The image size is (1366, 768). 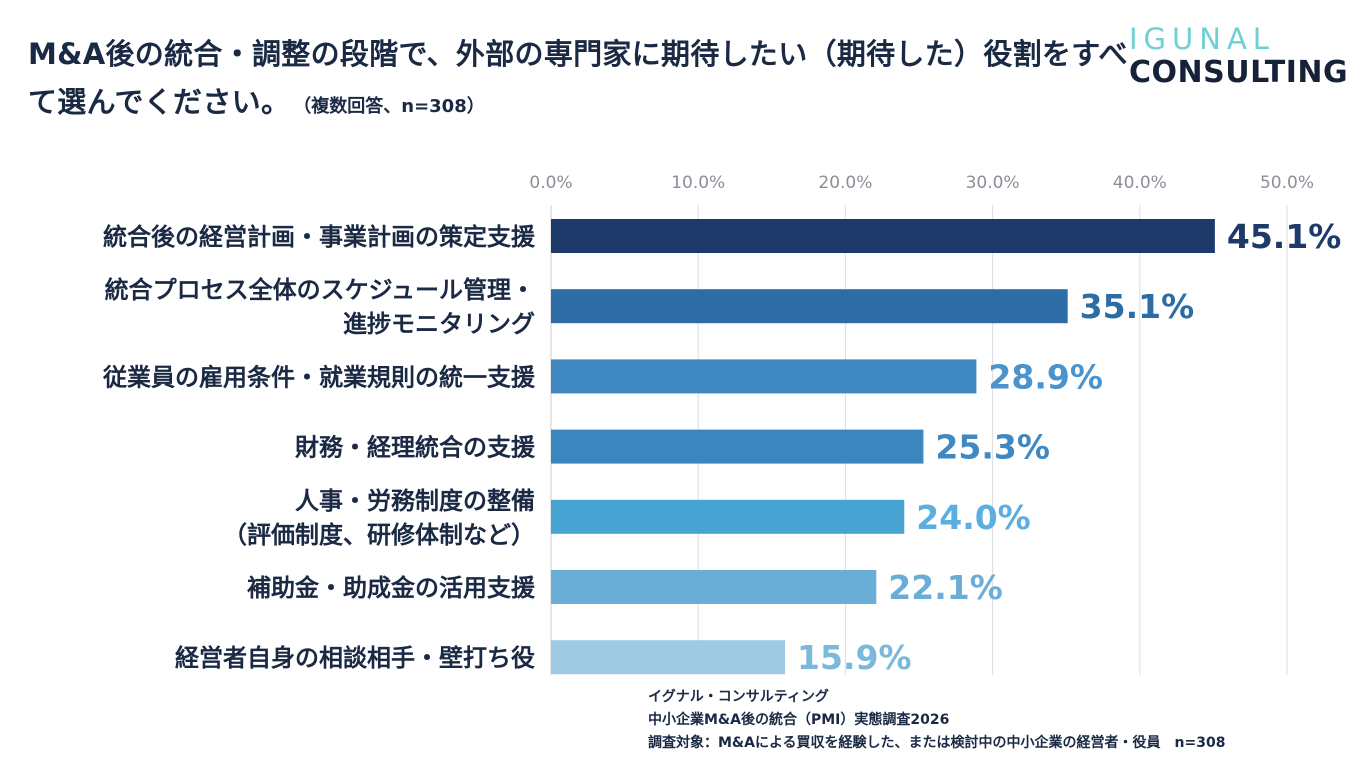 I want to click on category-label: 経営者自身の相談相手・壁打ち役, so click(x=355, y=658).